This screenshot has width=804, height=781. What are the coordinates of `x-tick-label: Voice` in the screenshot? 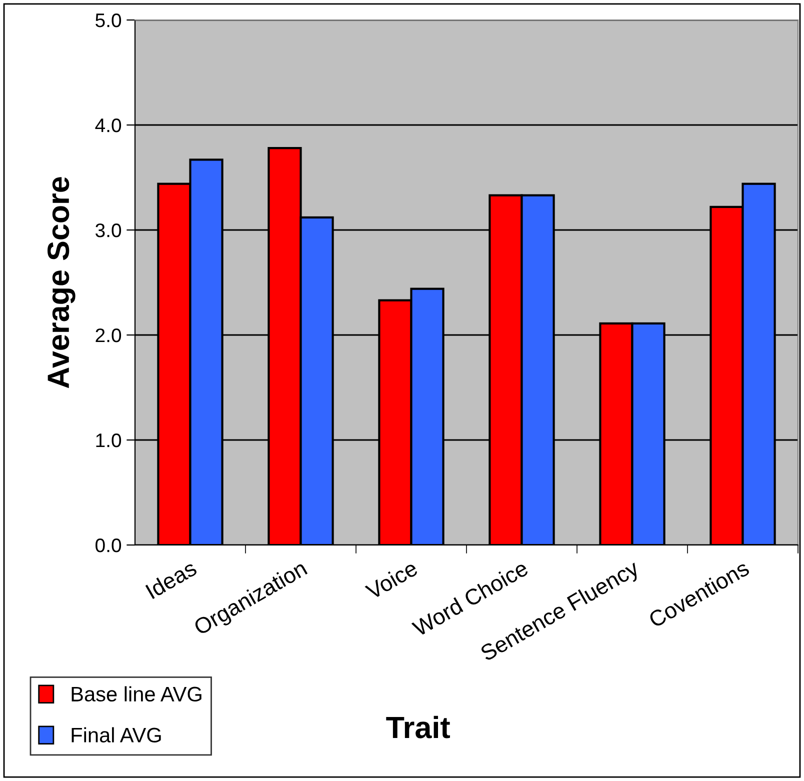 It's located at (391, 579).